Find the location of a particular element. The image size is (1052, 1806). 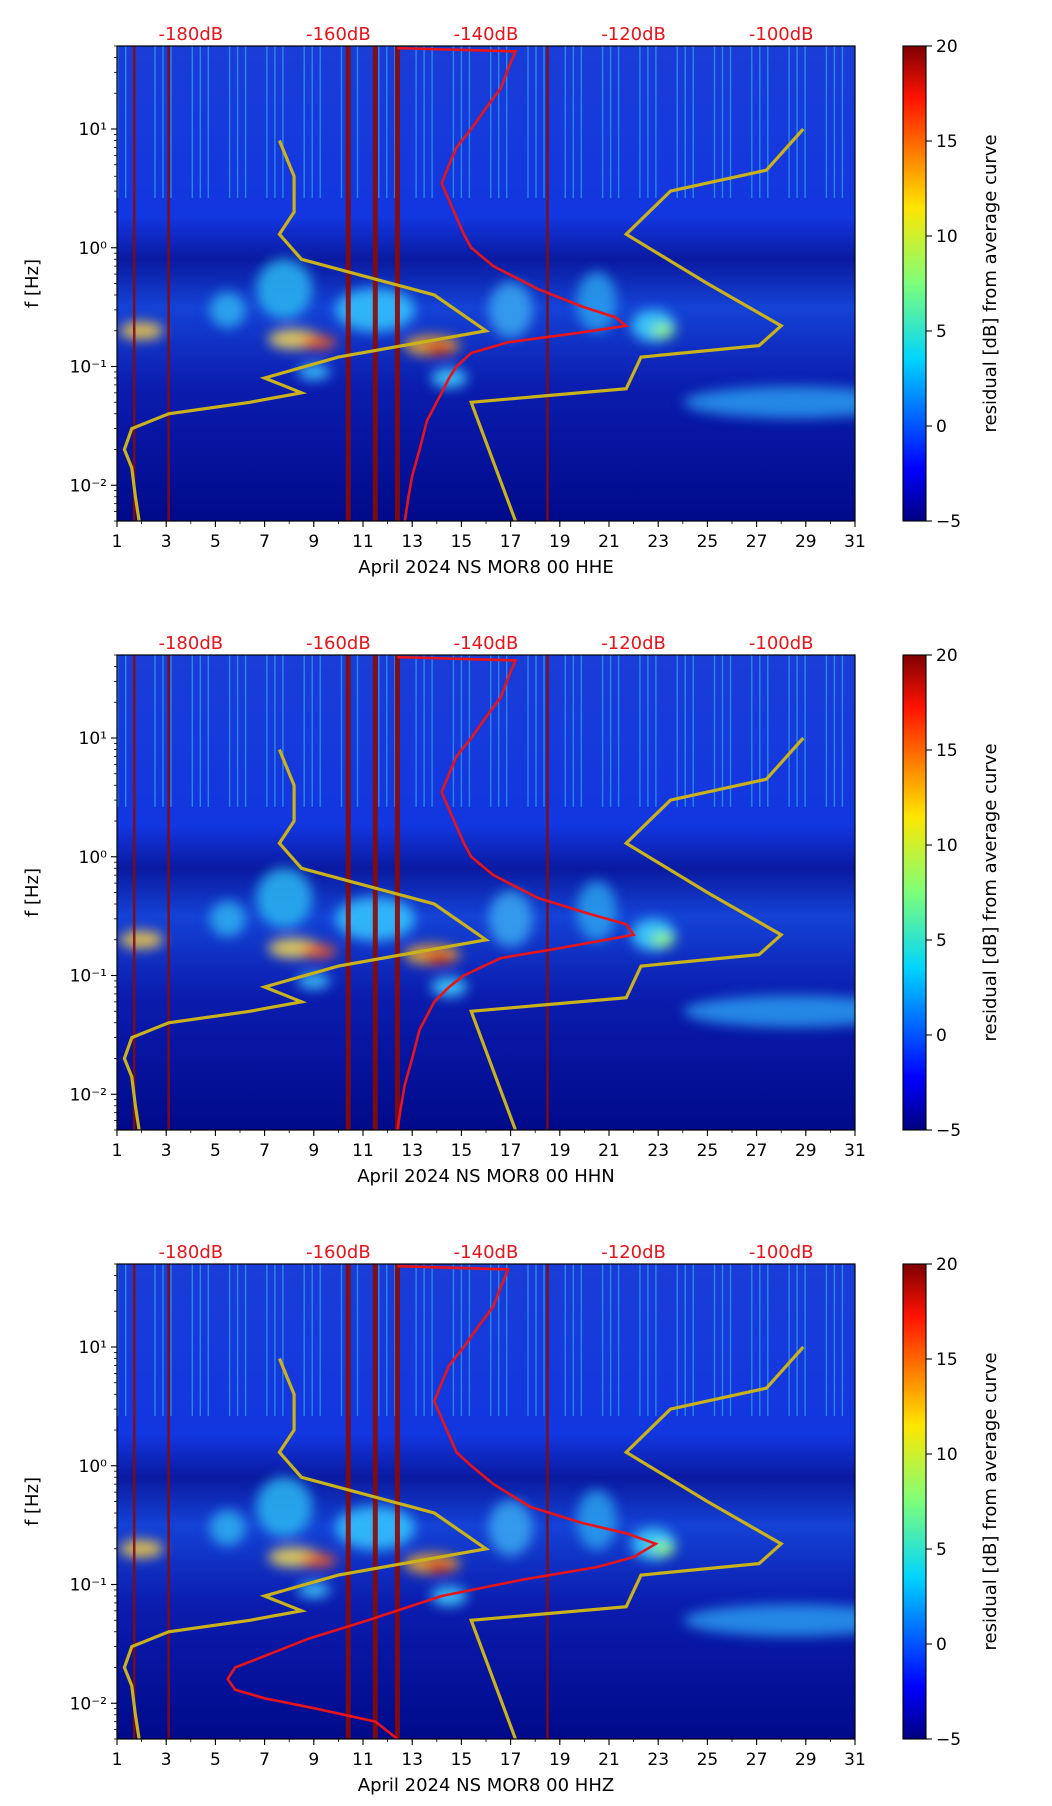

x-axis-label: April 2024 NS MOR8 00 HHZ is located at coordinates (486, 1785).